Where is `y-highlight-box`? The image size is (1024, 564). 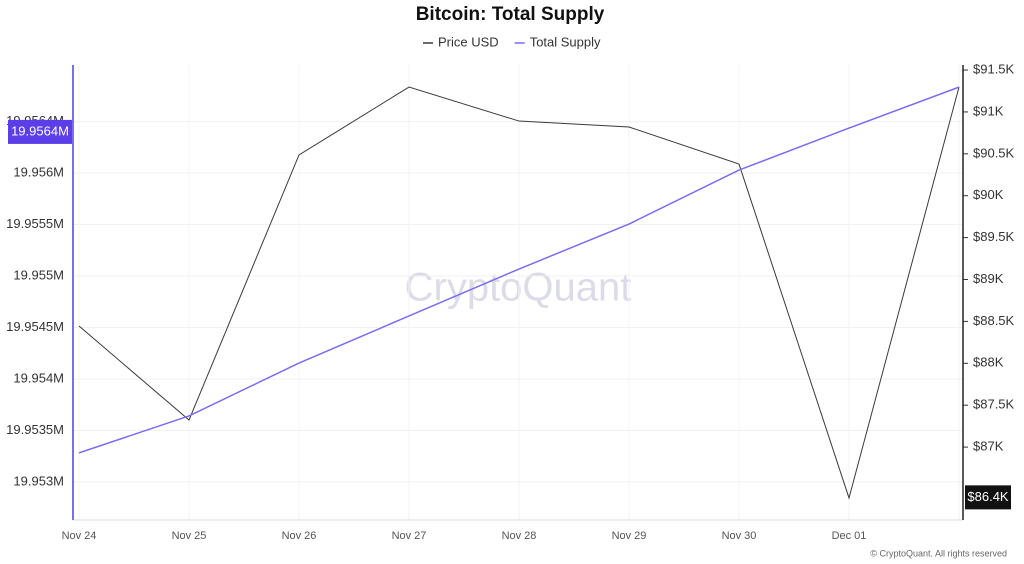
y-highlight-box is located at coordinates (40, 131).